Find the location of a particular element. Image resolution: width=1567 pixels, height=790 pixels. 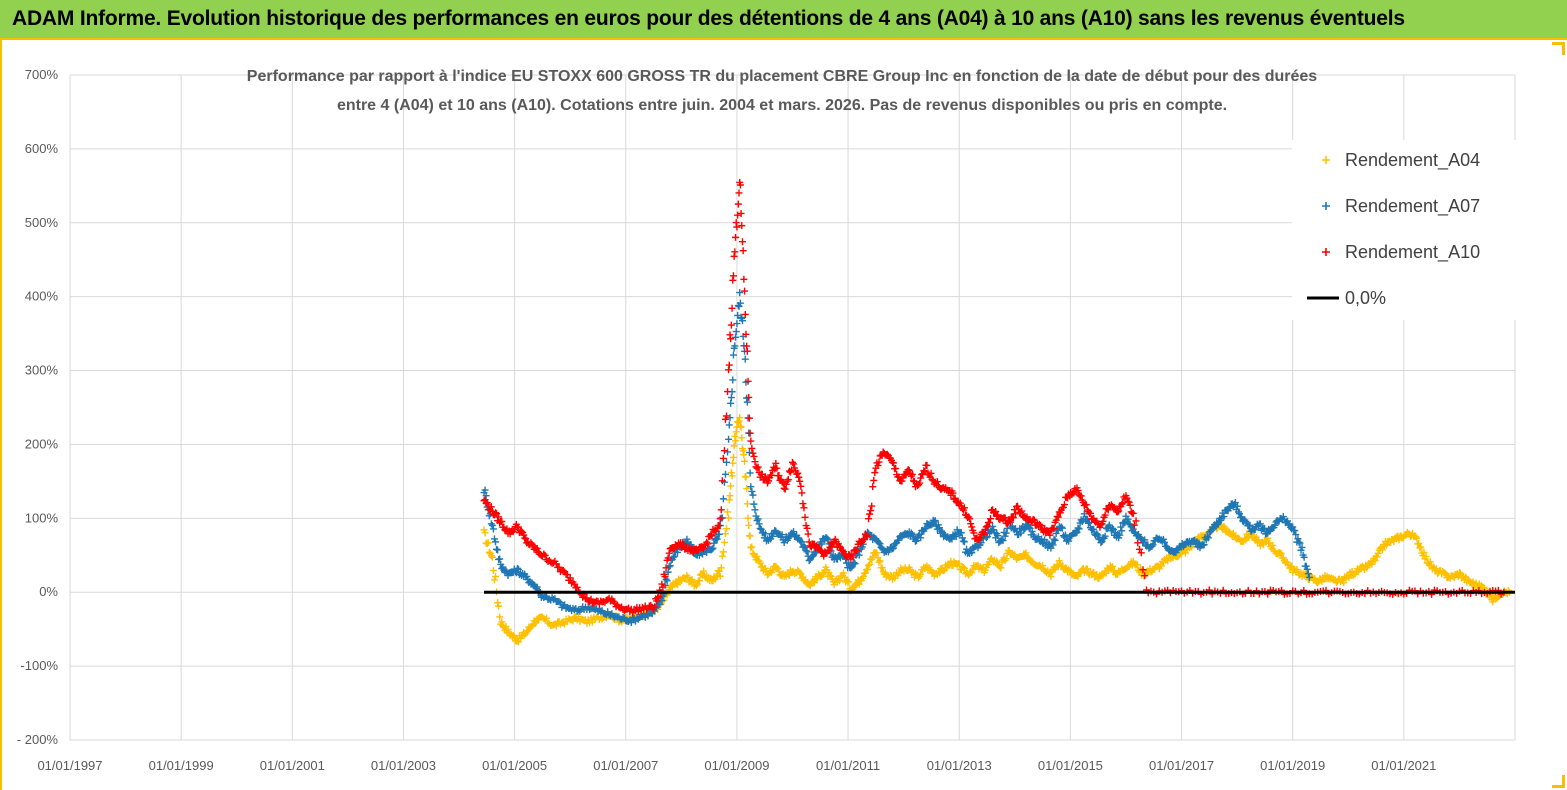

x-tick-label: 01/01/1997 is located at coordinates (69, 765).